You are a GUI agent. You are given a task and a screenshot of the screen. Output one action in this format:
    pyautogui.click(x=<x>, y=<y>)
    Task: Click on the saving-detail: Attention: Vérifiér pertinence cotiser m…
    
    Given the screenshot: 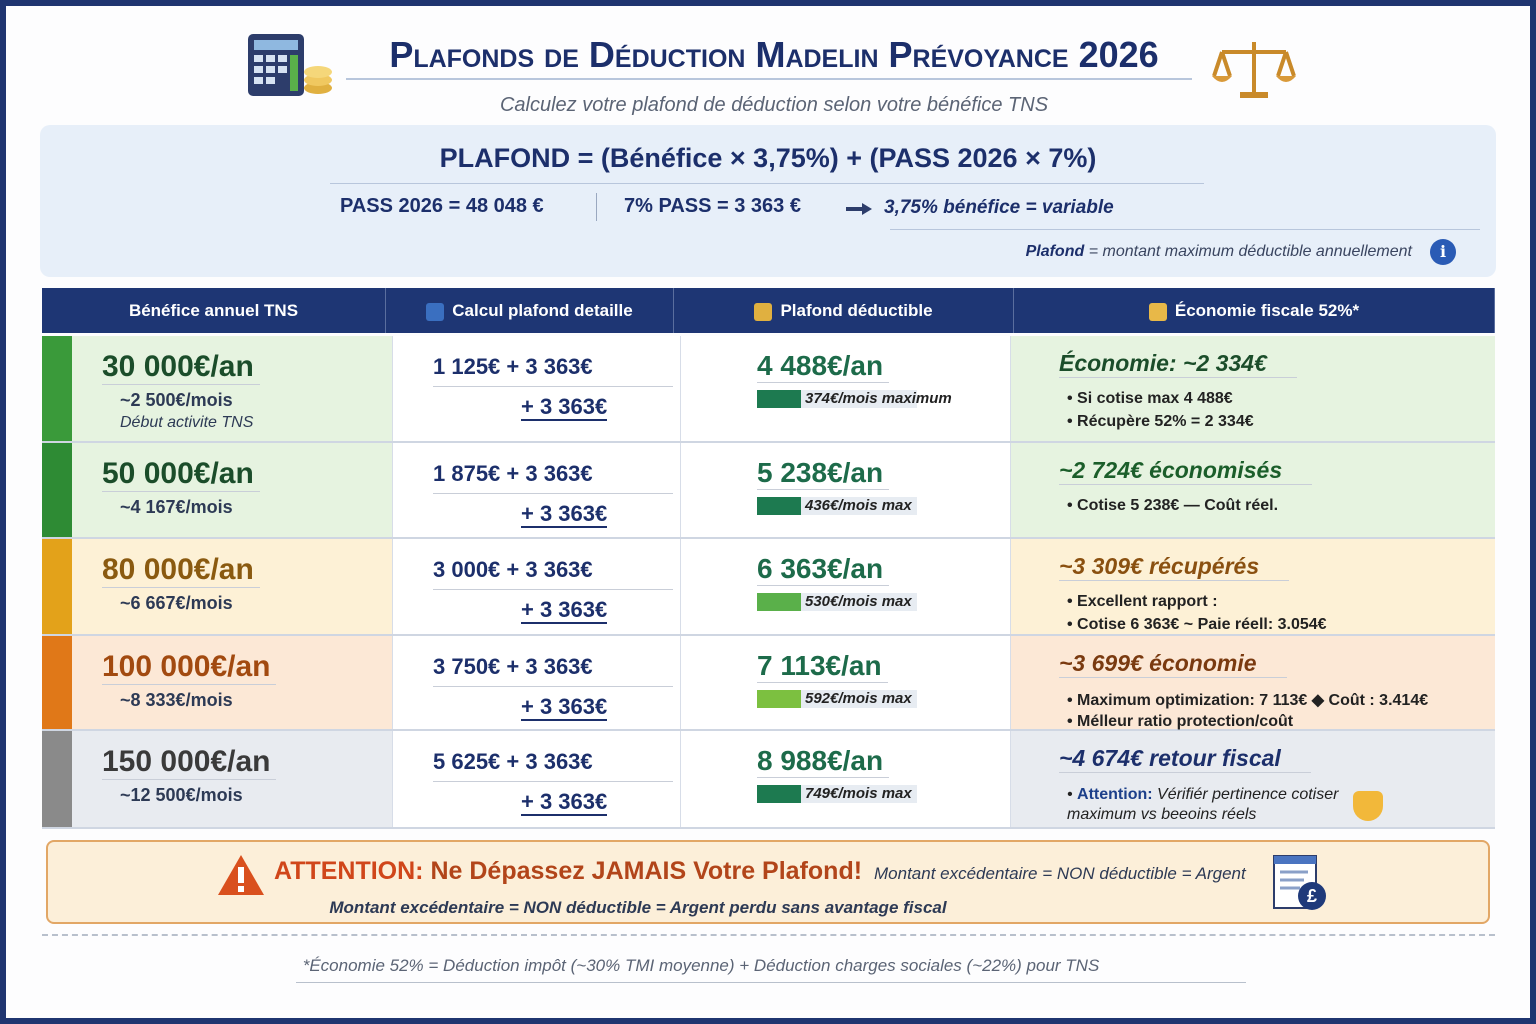 What is the action you would take?
    pyautogui.click(x=1212, y=805)
    